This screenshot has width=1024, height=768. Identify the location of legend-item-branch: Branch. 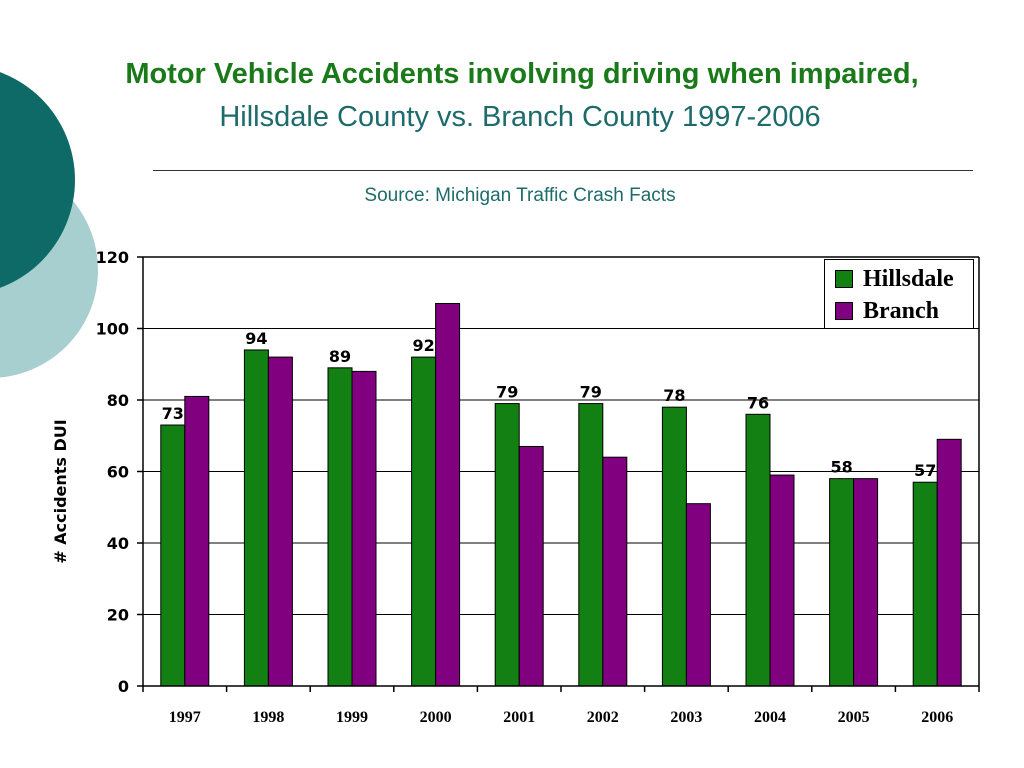
(887, 311).